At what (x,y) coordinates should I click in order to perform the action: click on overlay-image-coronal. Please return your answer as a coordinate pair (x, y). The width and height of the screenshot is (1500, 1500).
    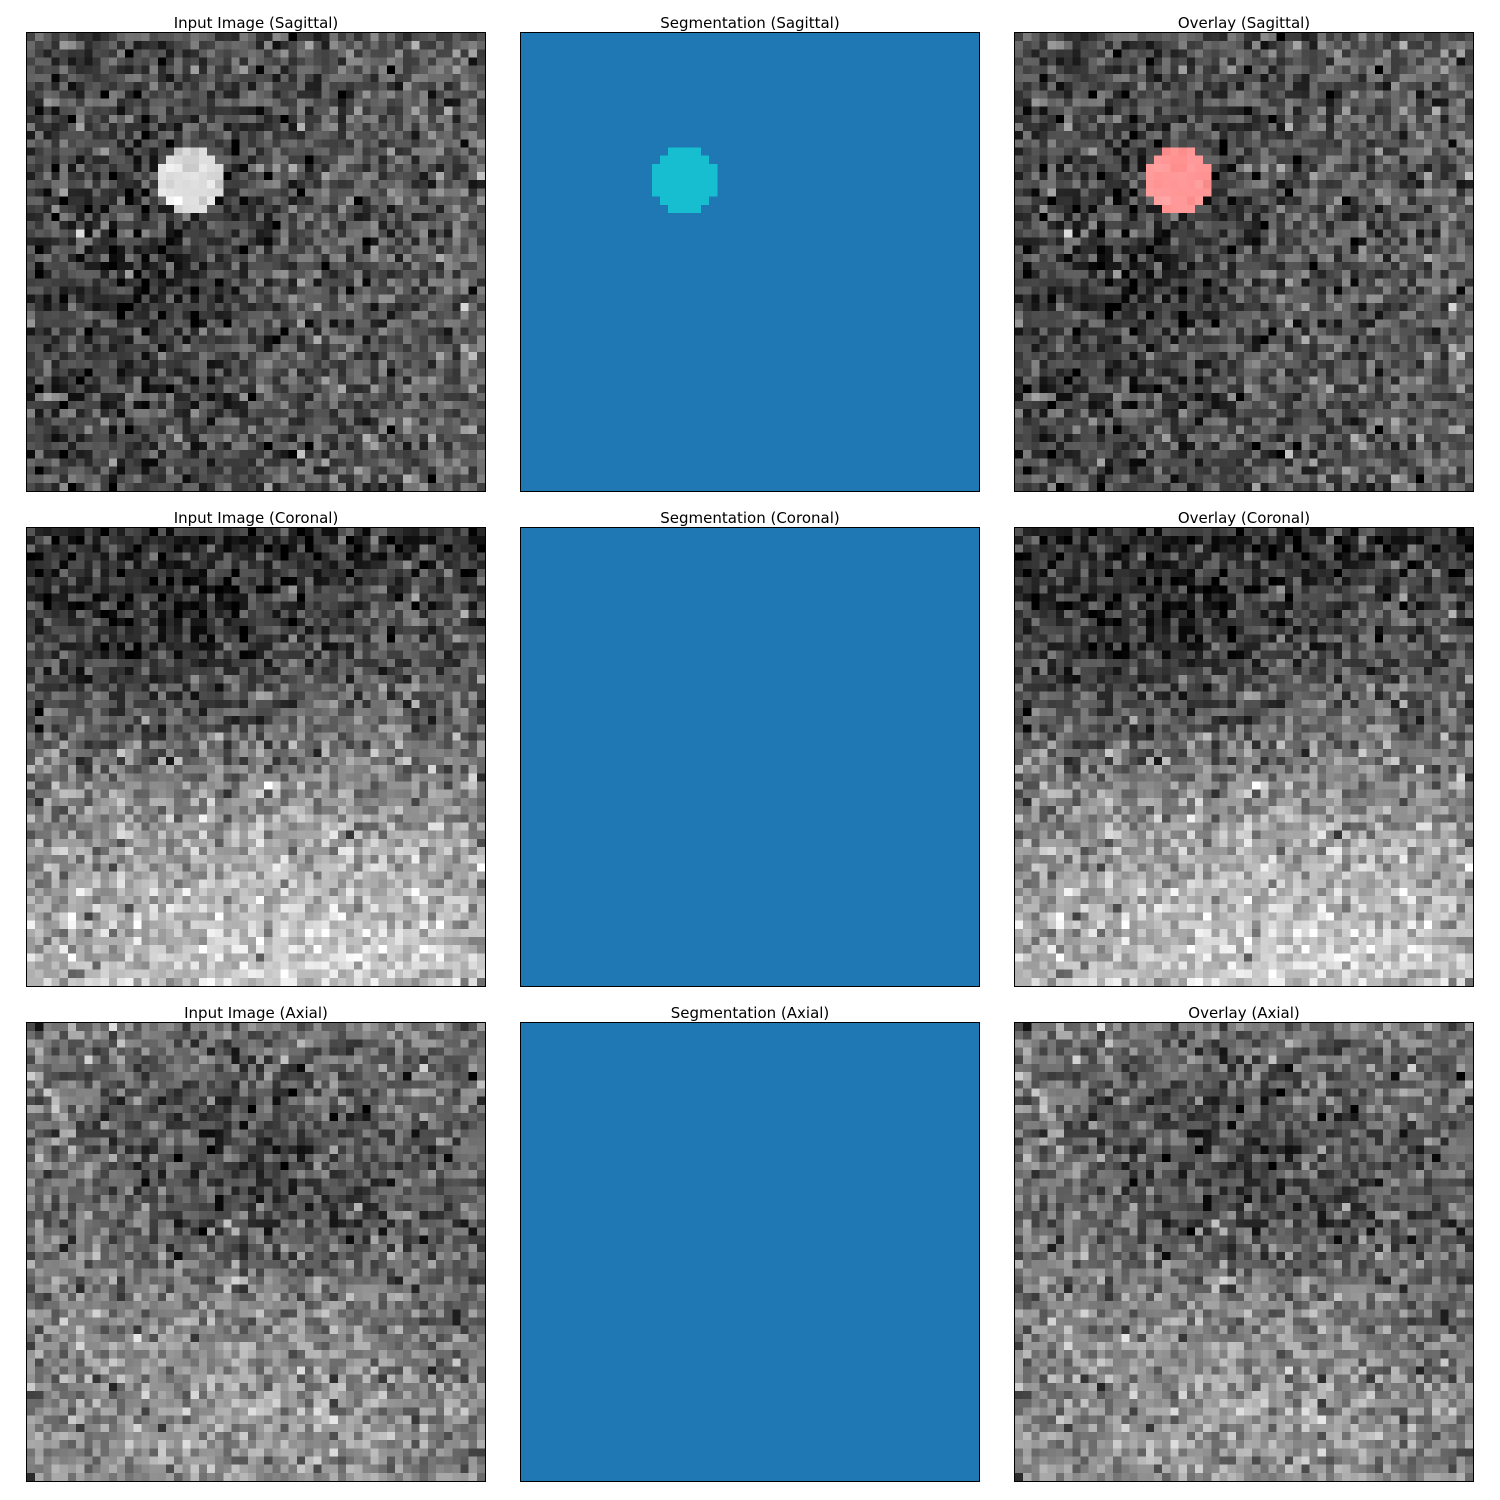
    Looking at the image, I should click on (1244, 757).